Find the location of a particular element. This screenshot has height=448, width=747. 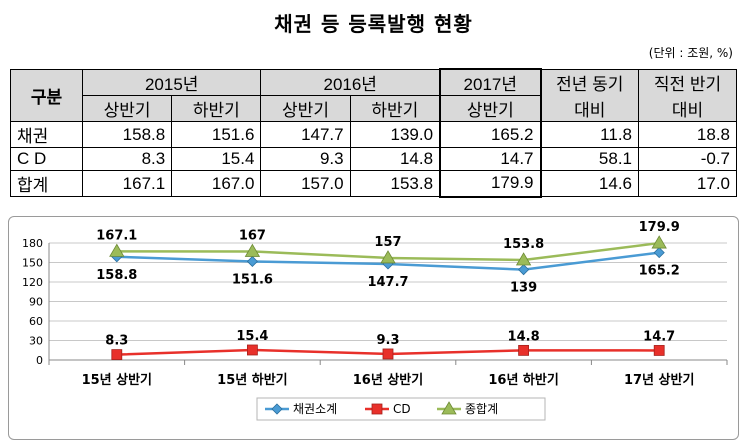

row-label: 합계 is located at coordinates (46, 183).